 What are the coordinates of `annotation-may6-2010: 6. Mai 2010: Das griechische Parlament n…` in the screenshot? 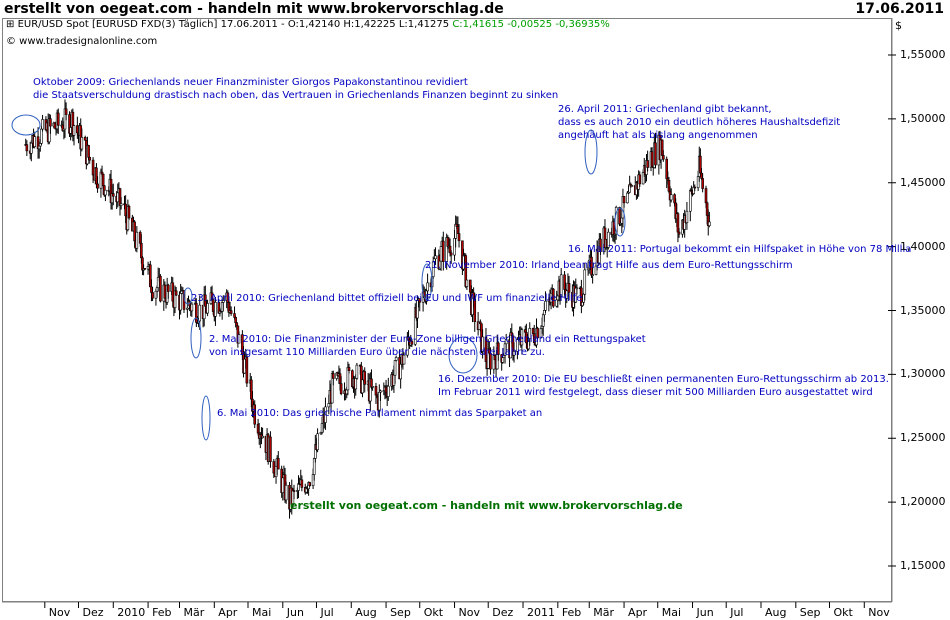 It's located at (380, 413).